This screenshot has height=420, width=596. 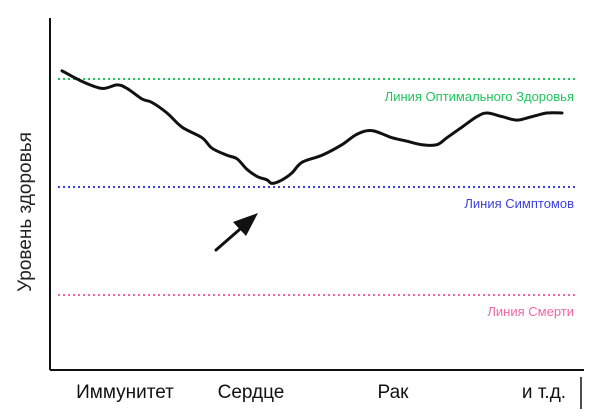 What do you see at coordinates (544, 392) in the screenshot?
I see `category-label-etc: и т.д.` at bounding box center [544, 392].